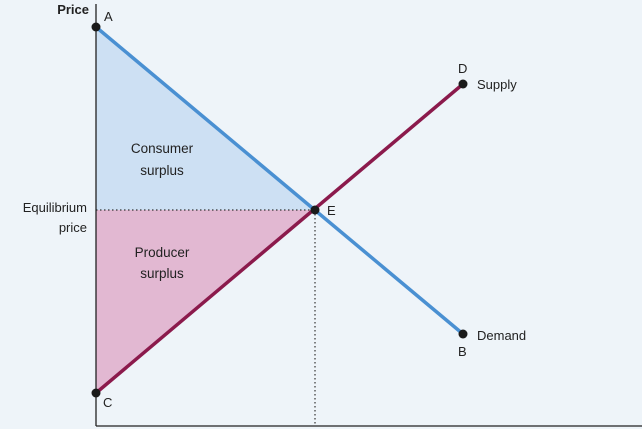  What do you see at coordinates (107, 402) in the screenshot?
I see `point-c-label: C` at bounding box center [107, 402].